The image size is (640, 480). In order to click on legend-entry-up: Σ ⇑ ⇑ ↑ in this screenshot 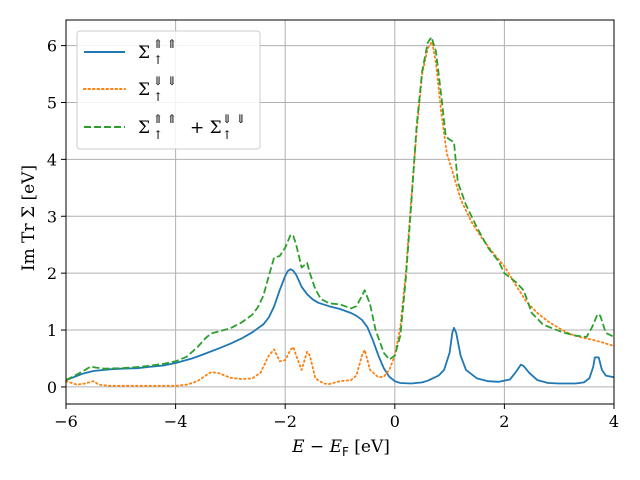, I will do `click(157, 52)`.